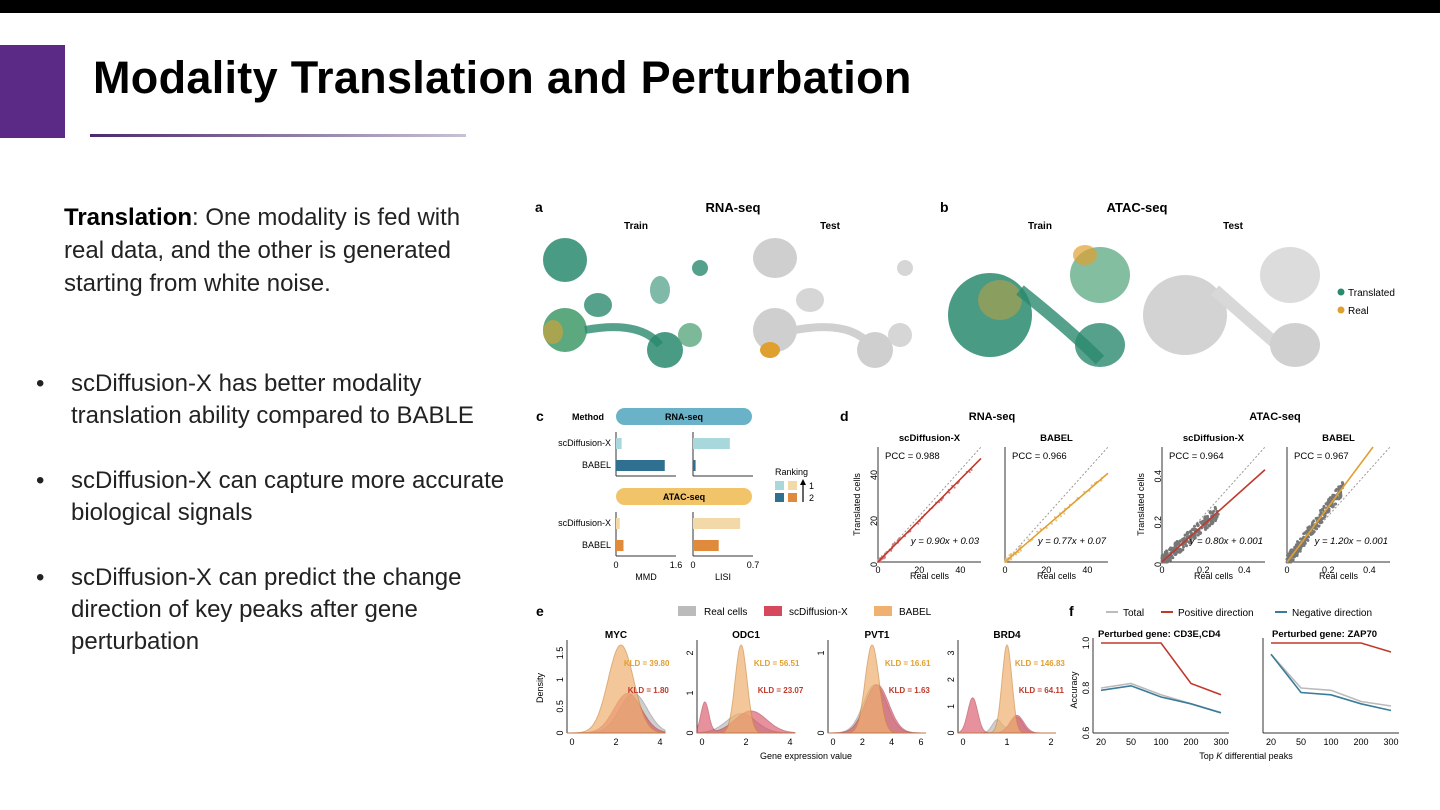 The height and width of the screenshot is (810, 1440). What do you see at coordinates (1137, 207) in the screenshot?
I see `panel-b-title: ATAC-seq` at bounding box center [1137, 207].